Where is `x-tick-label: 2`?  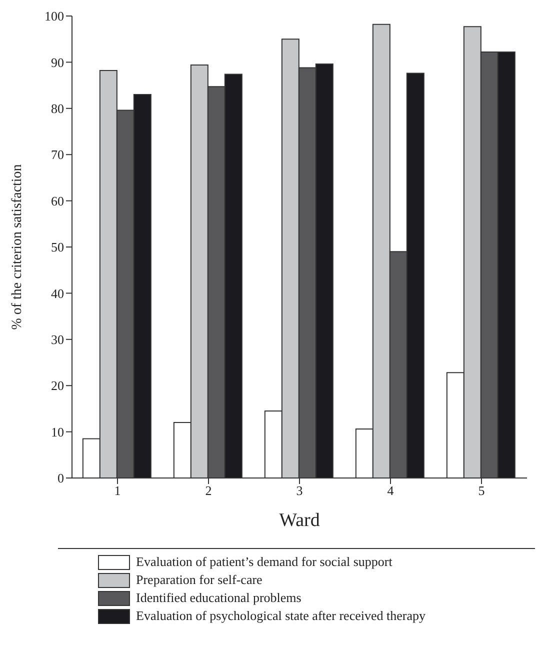 x-tick-label: 2 is located at coordinates (208, 490).